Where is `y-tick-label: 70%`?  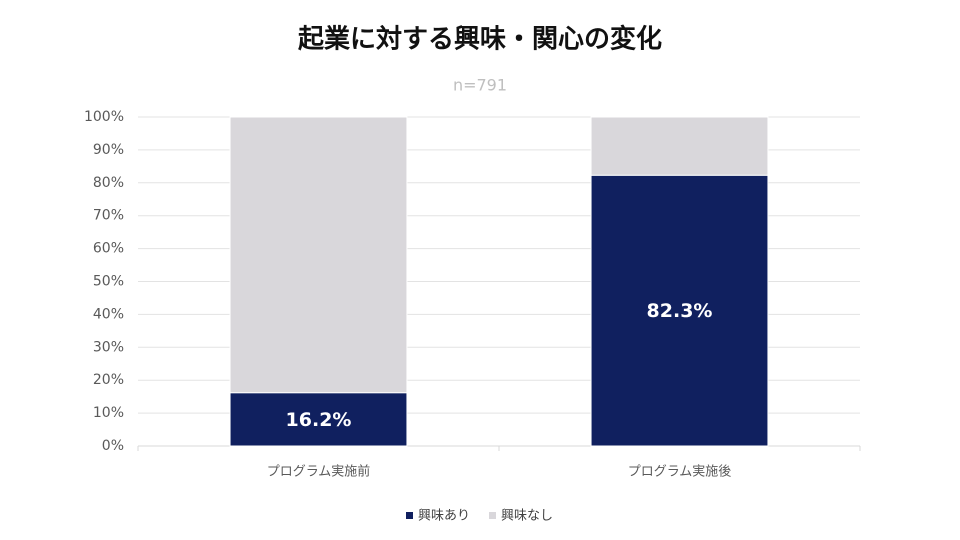
y-tick-label: 70% is located at coordinates (108, 216).